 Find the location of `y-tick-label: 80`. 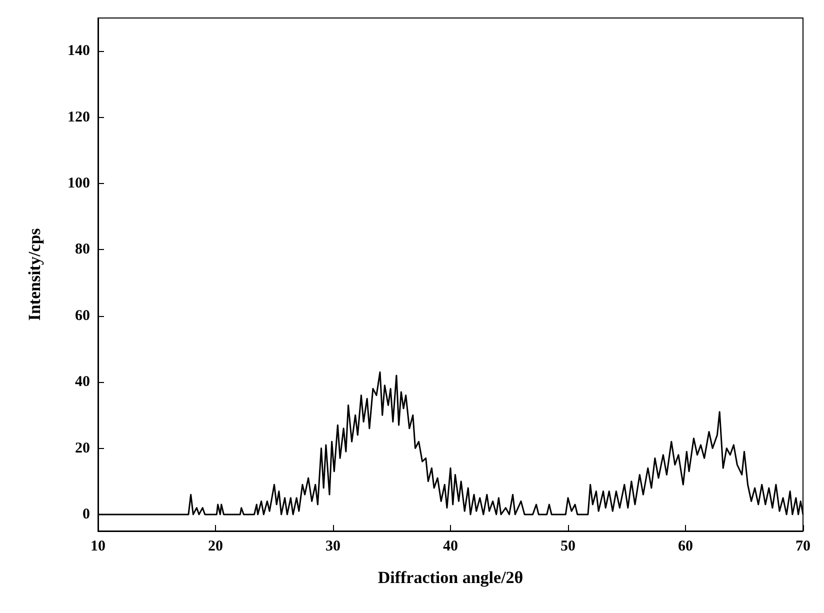

y-tick-label: 80 is located at coordinates (82, 250).